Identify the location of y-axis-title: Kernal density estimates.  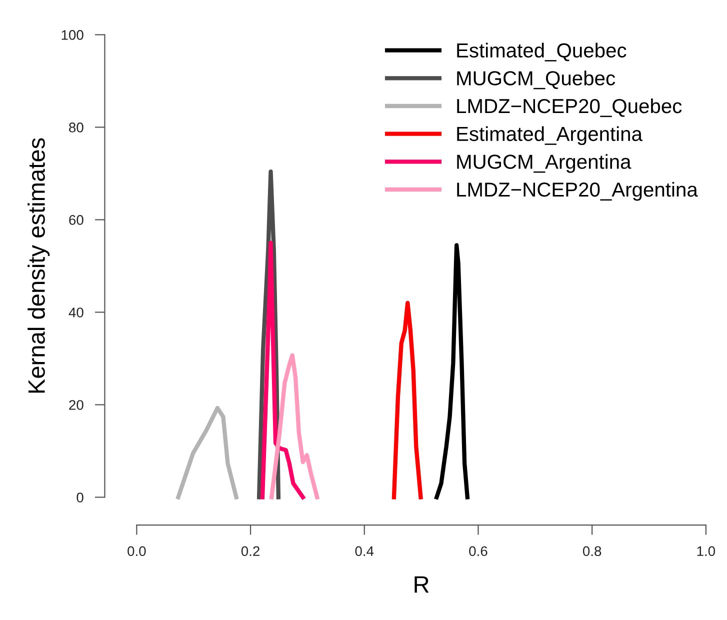
(39, 265).